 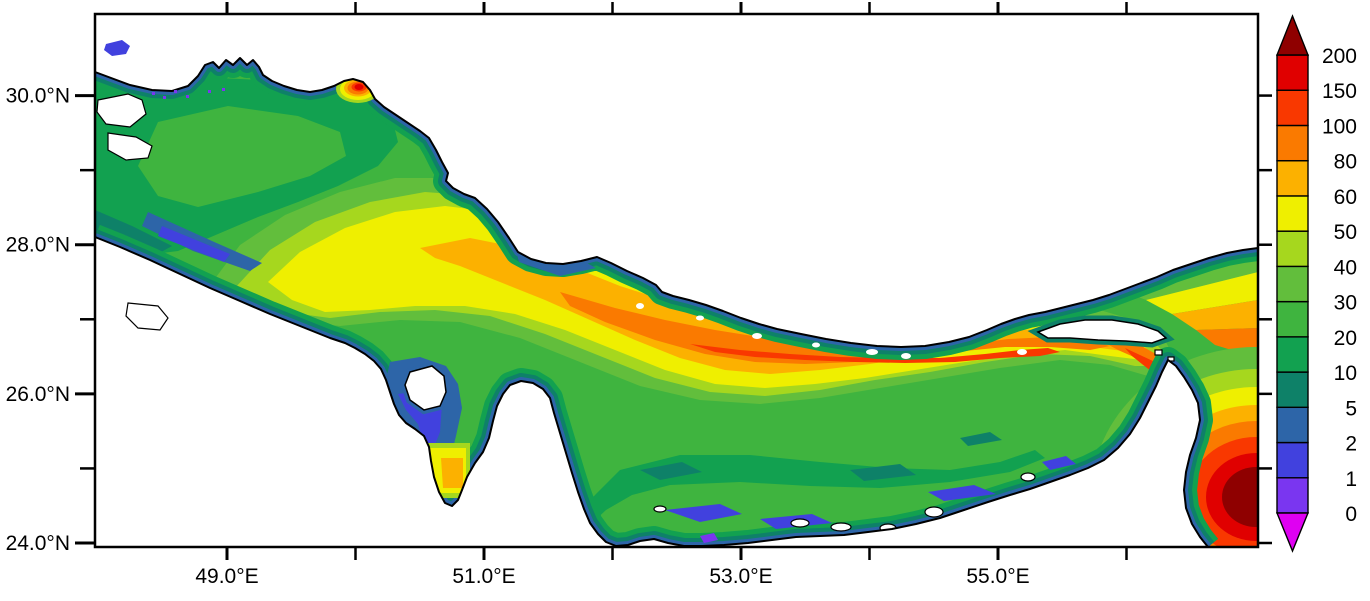 I want to click on y-axis-tick-label: 26.0°N, so click(x=38, y=394).